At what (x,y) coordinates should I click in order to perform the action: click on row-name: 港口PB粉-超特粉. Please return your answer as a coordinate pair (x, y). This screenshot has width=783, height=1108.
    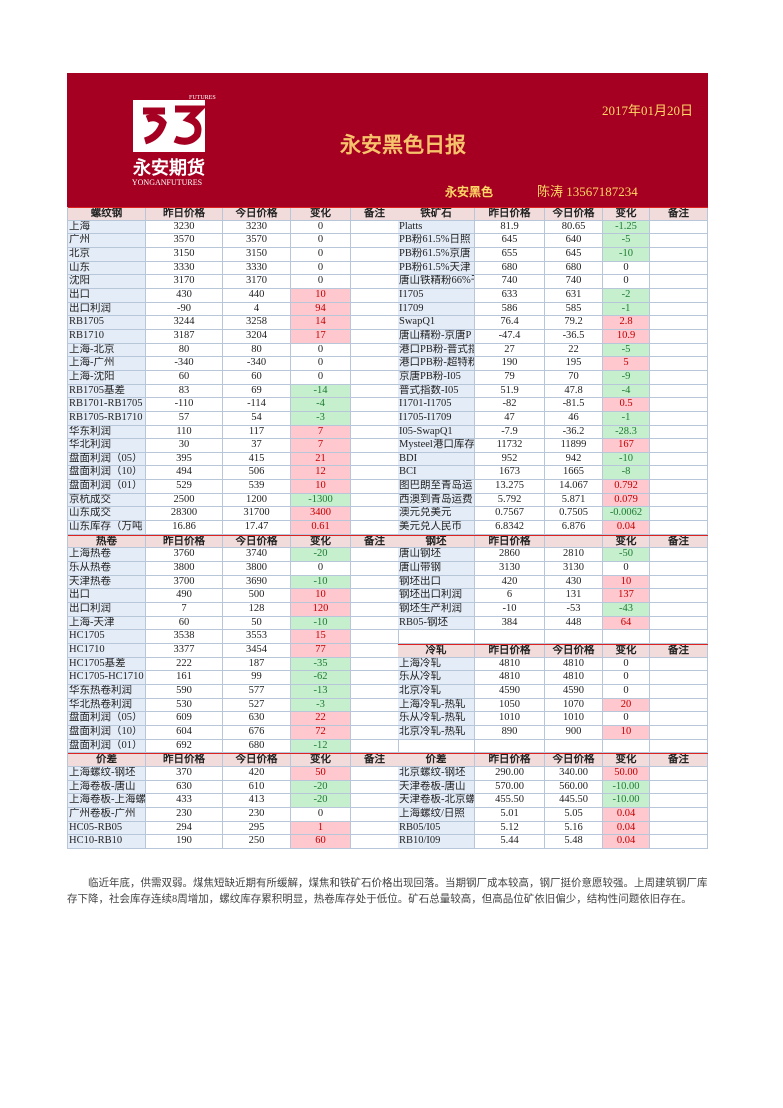
    Looking at the image, I should click on (436, 364).